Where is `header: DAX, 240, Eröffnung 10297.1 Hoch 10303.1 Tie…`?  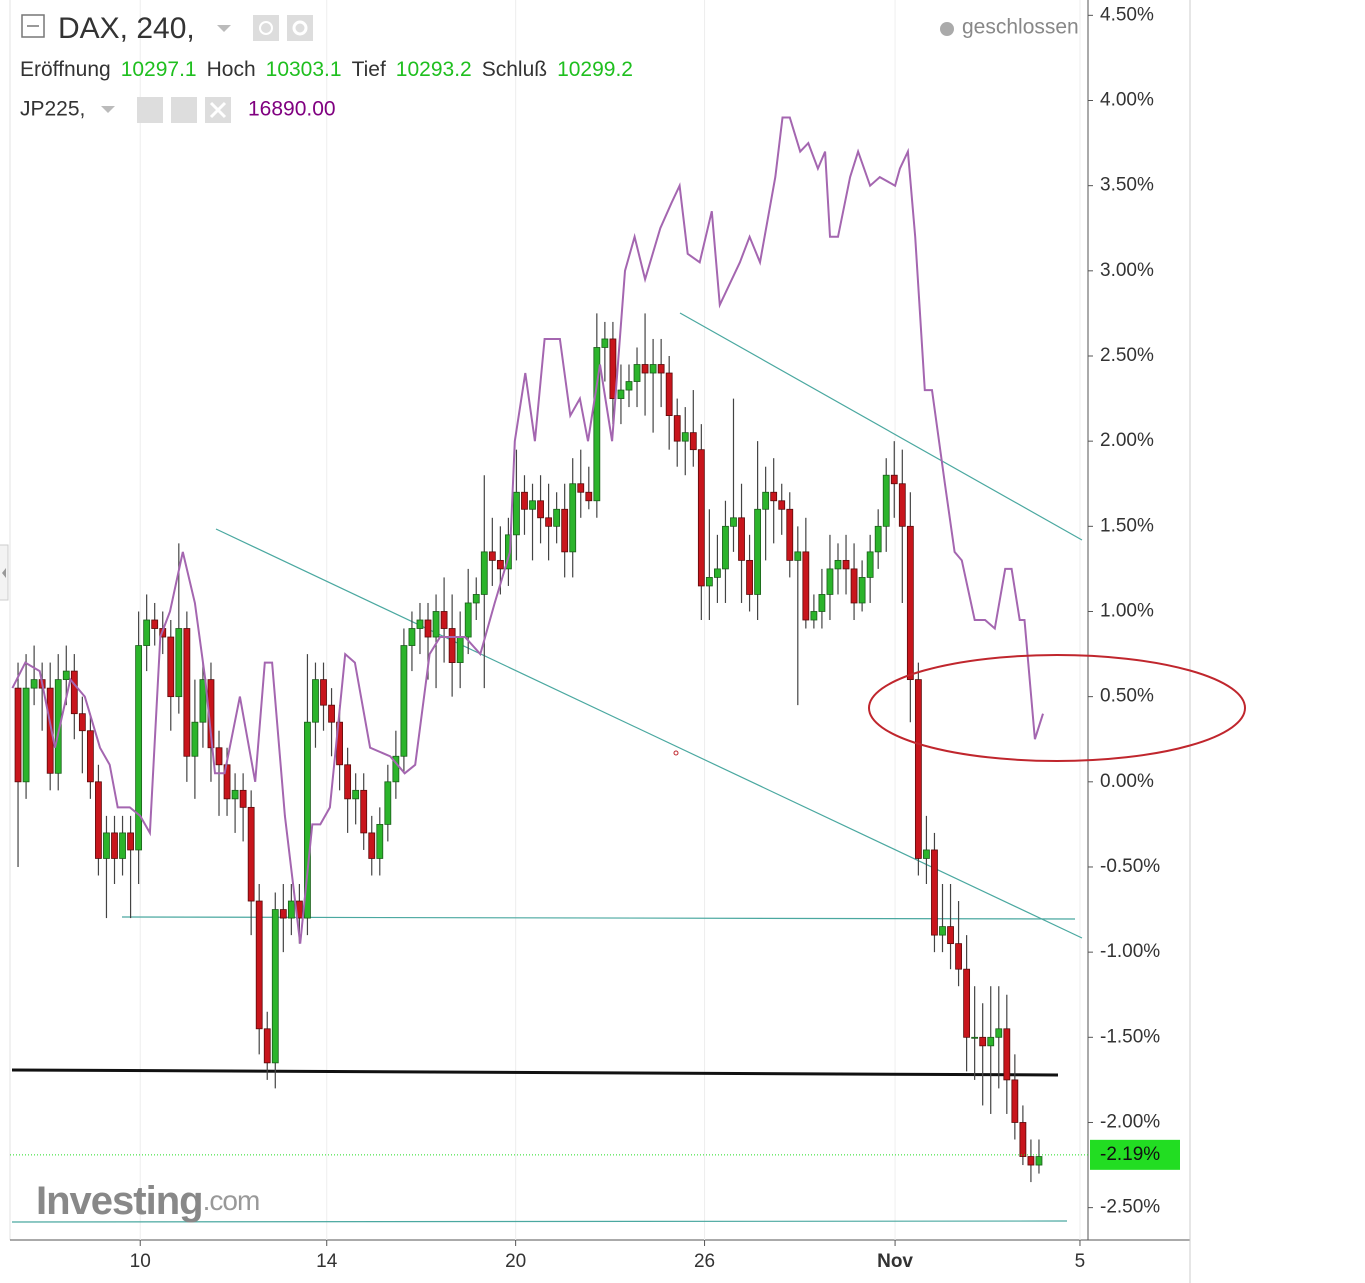 header: DAX, 240, Eröffnung 10297.1 Hoch 10303.1 Tie… is located at coordinates (549, 67).